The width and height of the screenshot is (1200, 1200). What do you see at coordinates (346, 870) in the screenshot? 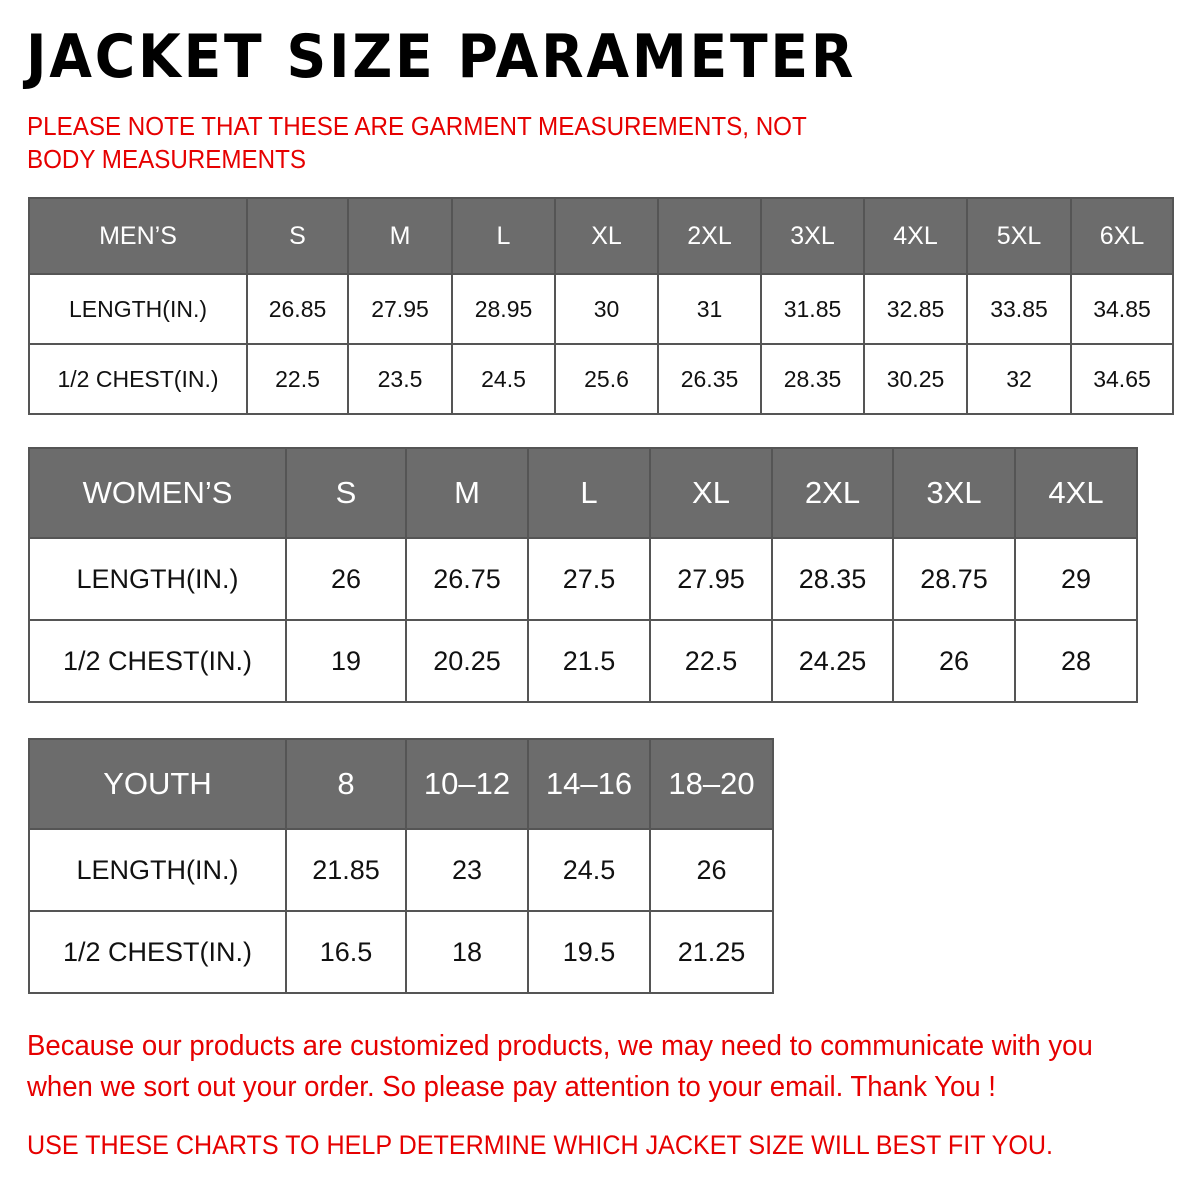
I see `measurement-cell: 21.85` at bounding box center [346, 870].